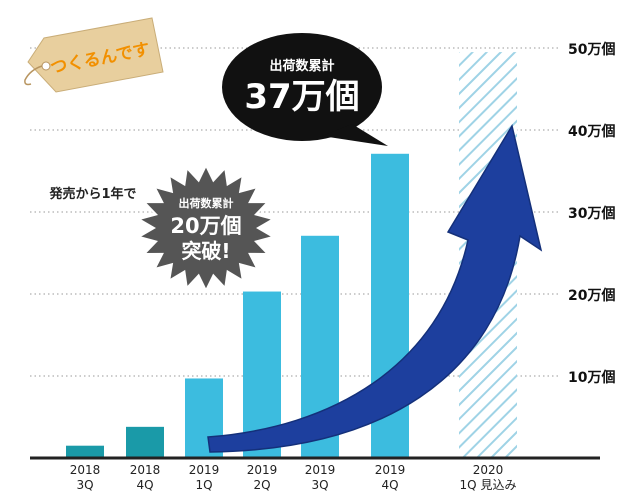  I want to click on y-tick-label: 10万個, so click(591, 377).